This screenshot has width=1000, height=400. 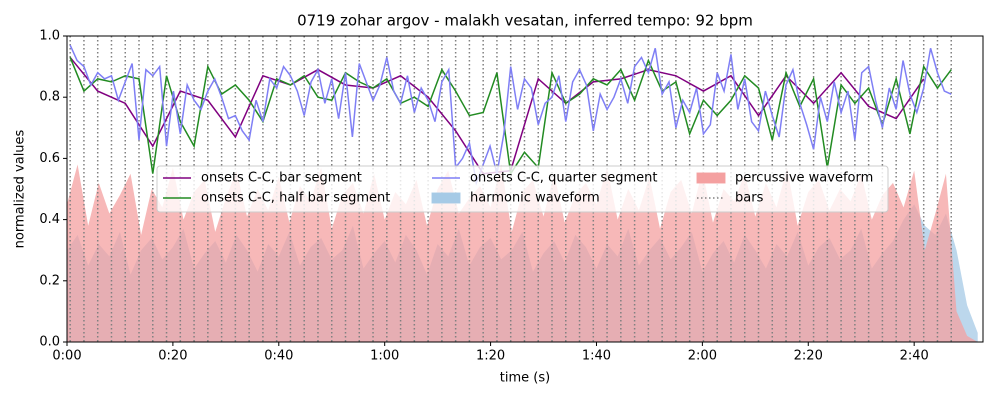 What do you see at coordinates (749, 198) in the screenshot?
I see `legend-label: bars` at bounding box center [749, 198].